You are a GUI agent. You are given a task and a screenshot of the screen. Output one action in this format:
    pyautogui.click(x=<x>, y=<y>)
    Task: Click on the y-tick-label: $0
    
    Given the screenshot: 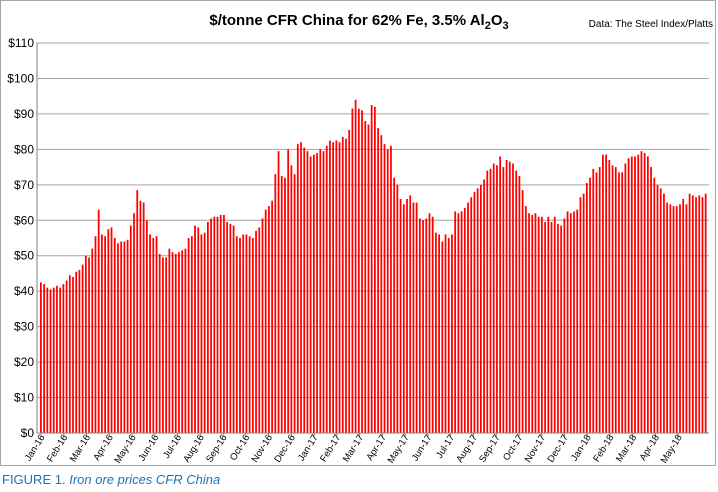 What is the action you would take?
    pyautogui.click(x=28, y=433)
    